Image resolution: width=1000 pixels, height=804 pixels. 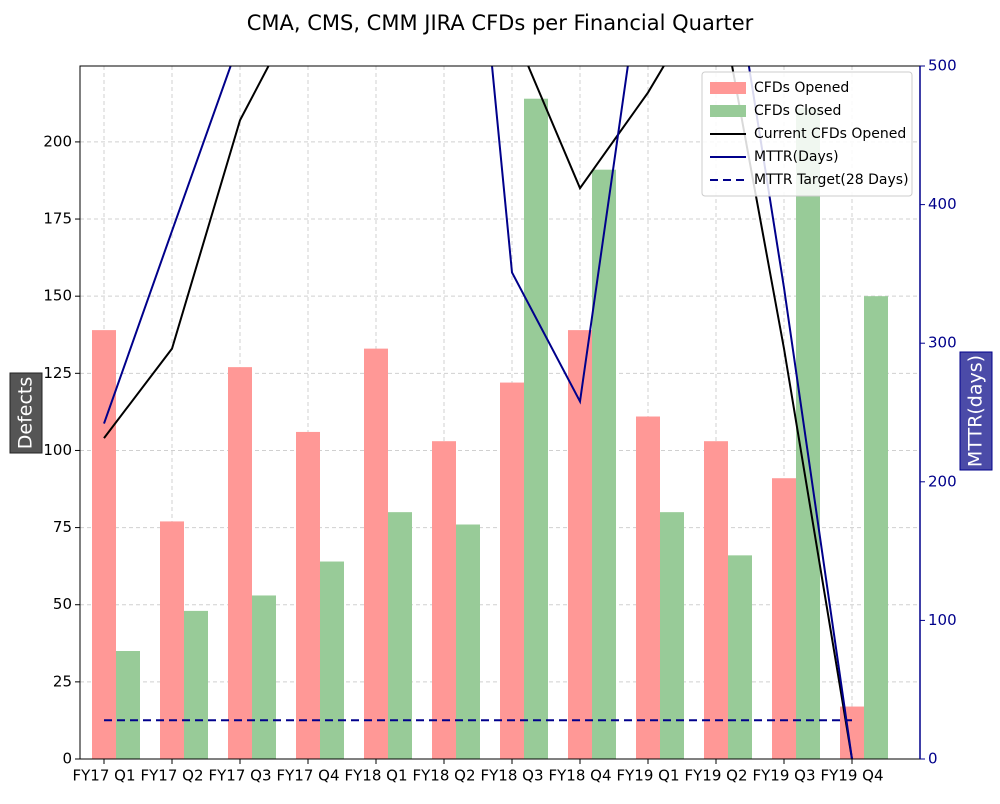 I want to click on x-tick-label: FY18 Q3, so click(x=512, y=776).